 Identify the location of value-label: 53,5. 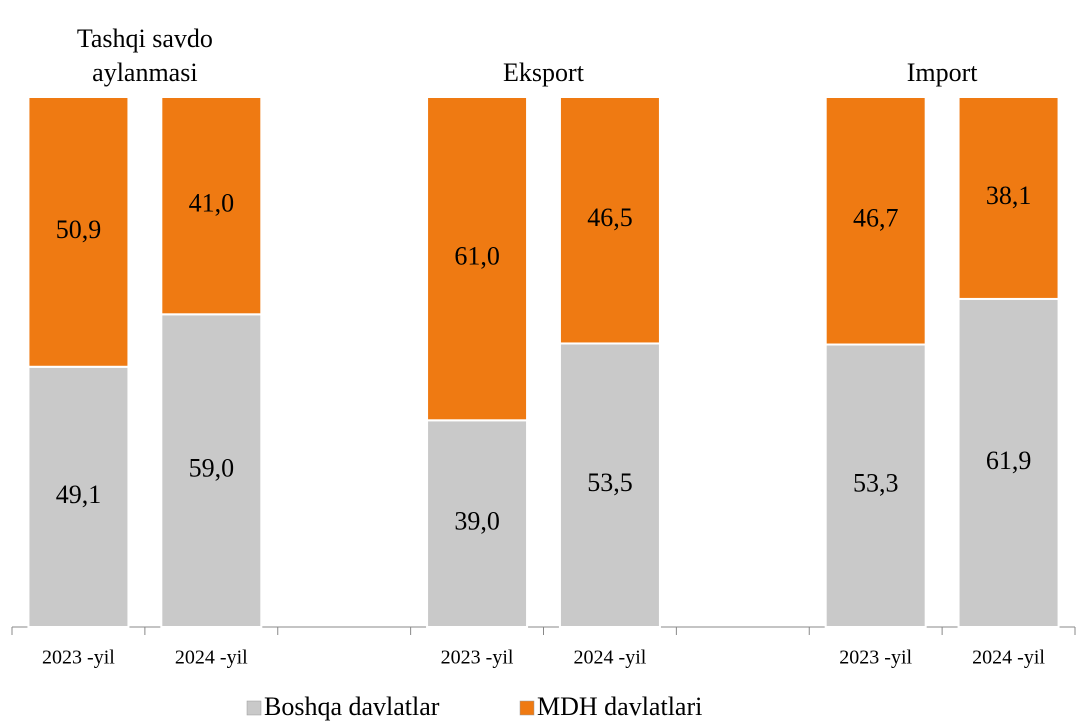
(610, 482).